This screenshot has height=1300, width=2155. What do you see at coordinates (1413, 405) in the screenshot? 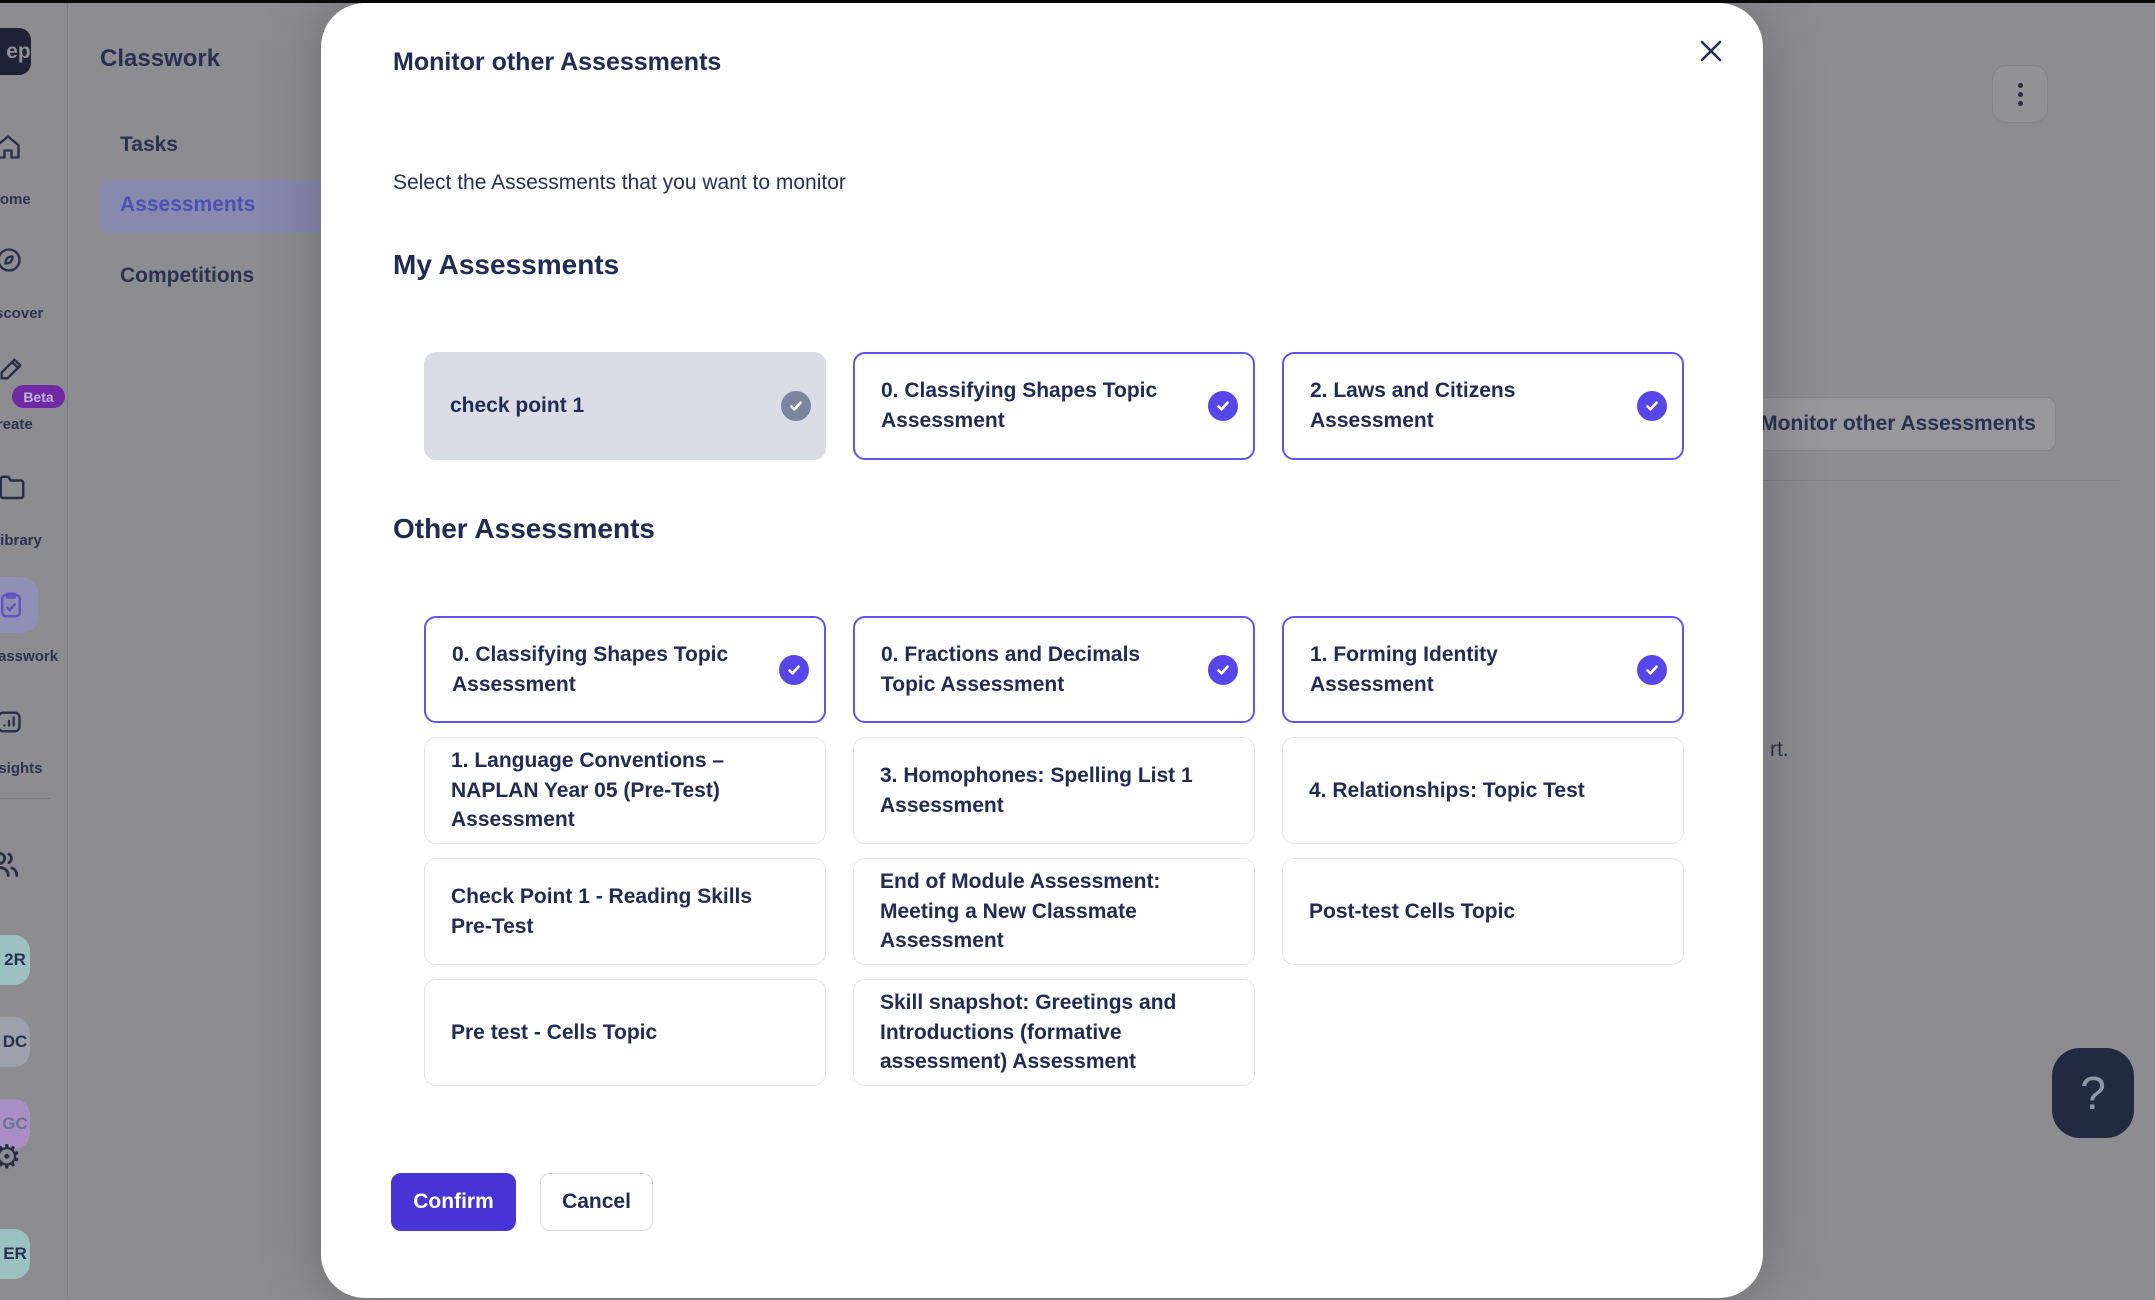
I see `assessment-card-label: 2. Laws and Citizens Assessment` at bounding box center [1413, 405].